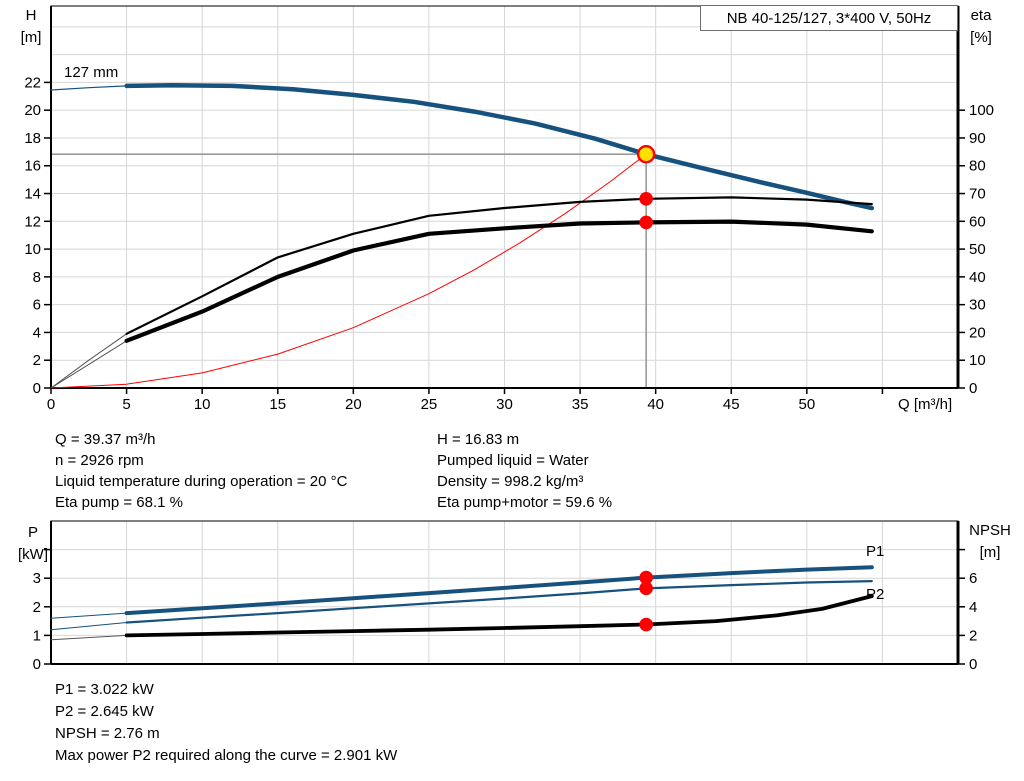 This screenshot has height=781, width=1024. I want to click on tick-label-y-right: 6, so click(973, 578).